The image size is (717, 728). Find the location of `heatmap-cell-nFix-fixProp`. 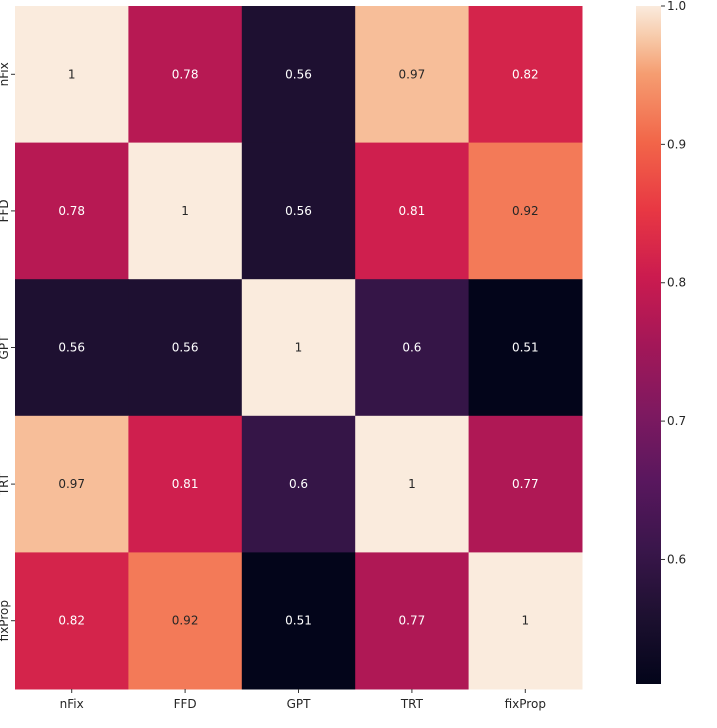

heatmap-cell-nFix-fixProp is located at coordinates (525, 75).